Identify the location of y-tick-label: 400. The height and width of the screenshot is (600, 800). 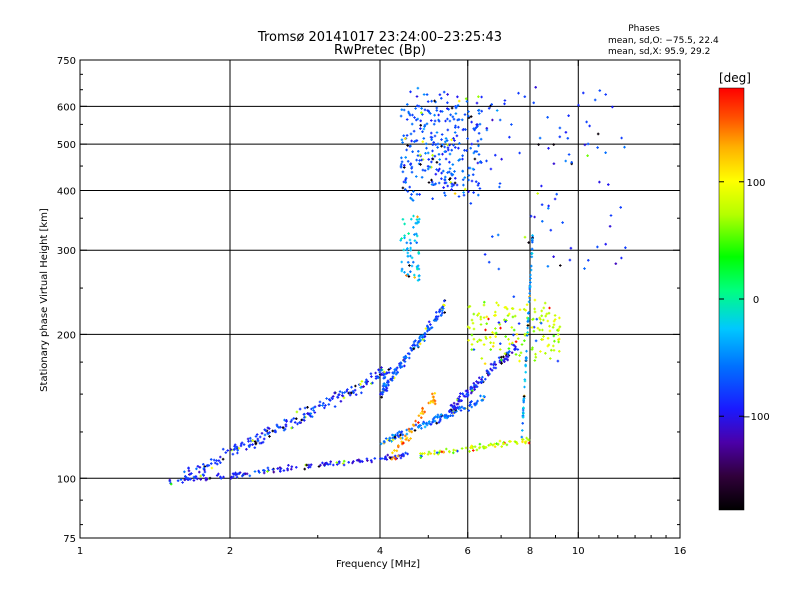
(66, 191).